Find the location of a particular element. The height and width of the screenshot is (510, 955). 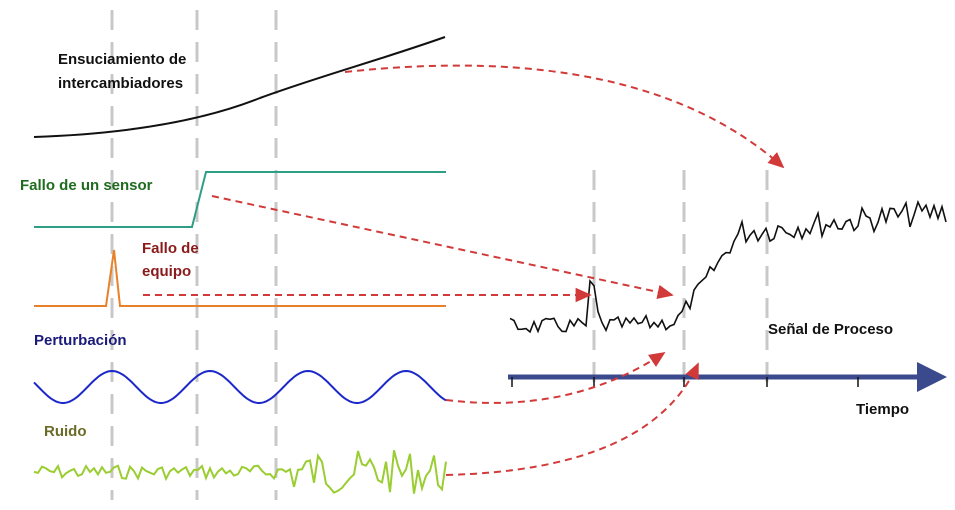

arrow-fouling is located at coordinates (564, 116).